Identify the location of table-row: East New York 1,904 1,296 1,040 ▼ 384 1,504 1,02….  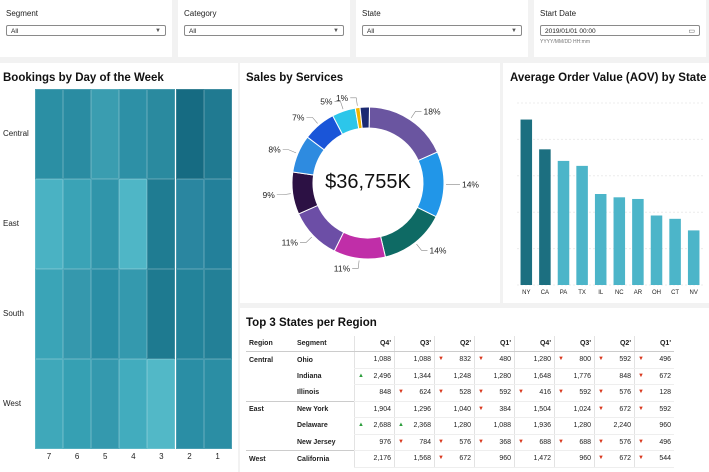
(460, 409).